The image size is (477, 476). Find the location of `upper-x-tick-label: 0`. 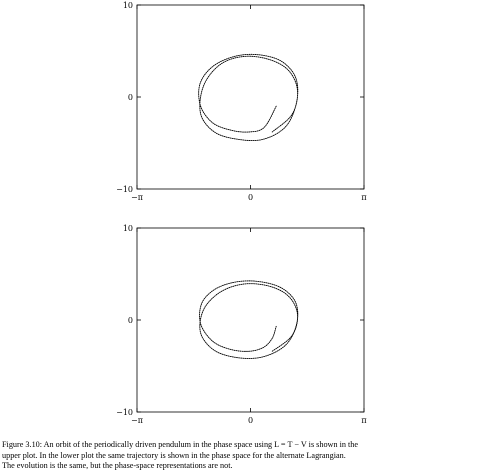

upper-x-tick-label: 0 is located at coordinates (250, 197).